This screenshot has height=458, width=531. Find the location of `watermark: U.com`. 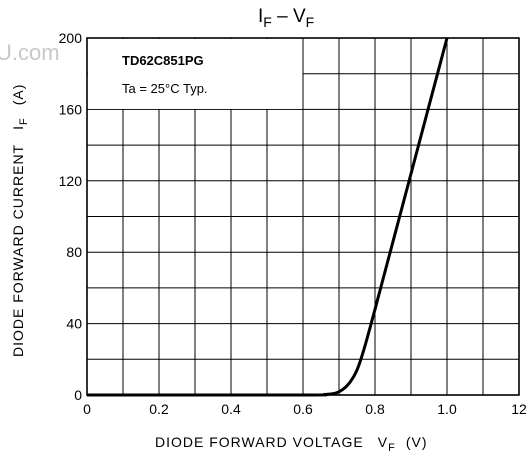

watermark: U.com is located at coordinates (30, 52).